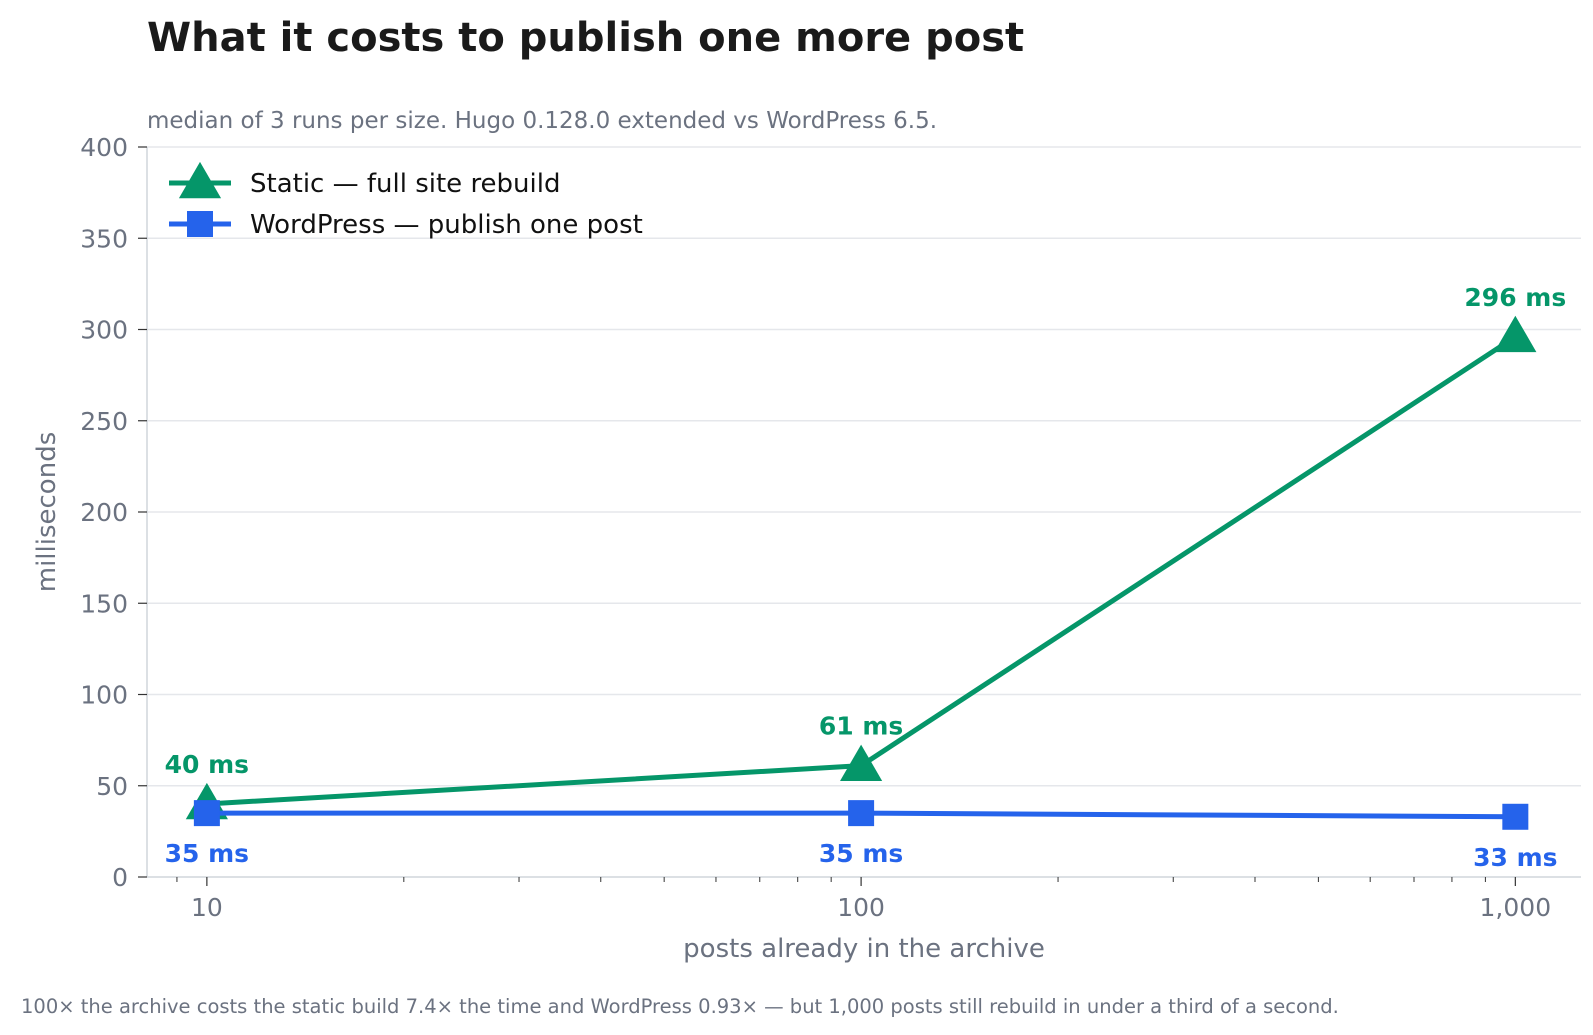  What do you see at coordinates (861, 907) in the screenshot?
I see `x-tick-label-100: 100` at bounding box center [861, 907].